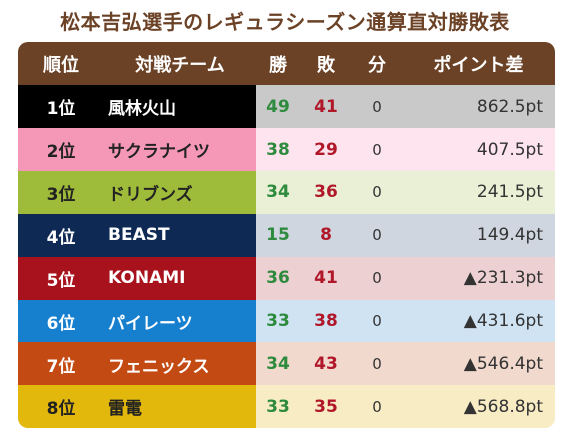 The height and width of the screenshot is (435, 570). I want to click on point-diff: 407.5pt, so click(509, 149).